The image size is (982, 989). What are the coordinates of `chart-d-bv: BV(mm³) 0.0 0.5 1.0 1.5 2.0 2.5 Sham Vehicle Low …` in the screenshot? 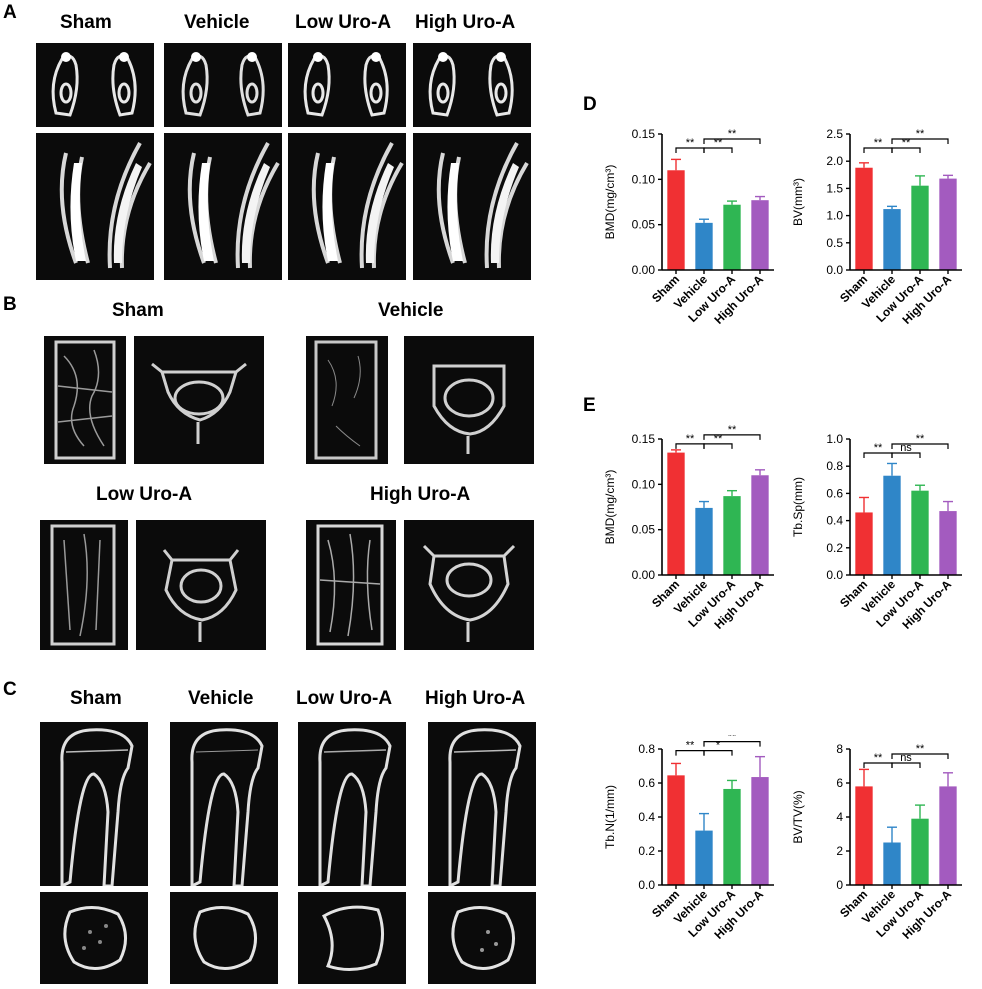 It's located at (883, 223).